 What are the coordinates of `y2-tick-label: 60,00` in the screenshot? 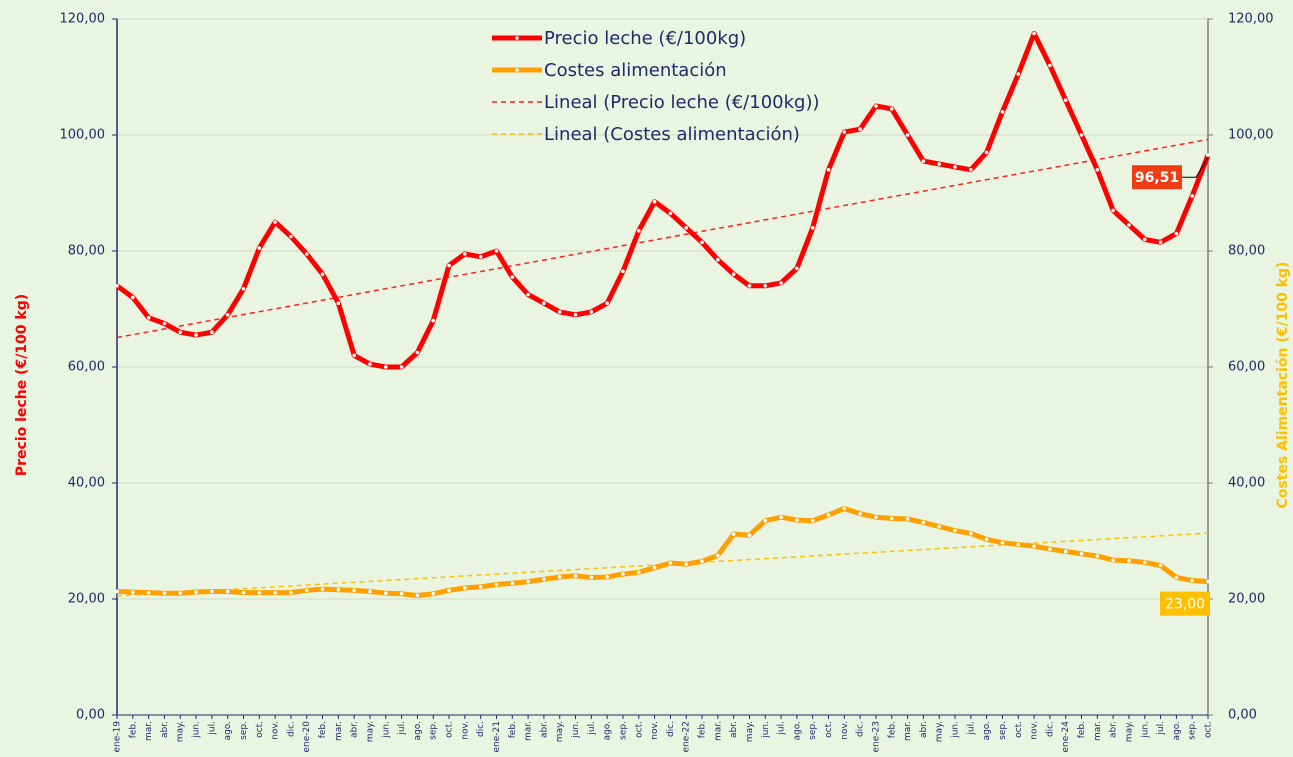 It's located at (1246, 367).